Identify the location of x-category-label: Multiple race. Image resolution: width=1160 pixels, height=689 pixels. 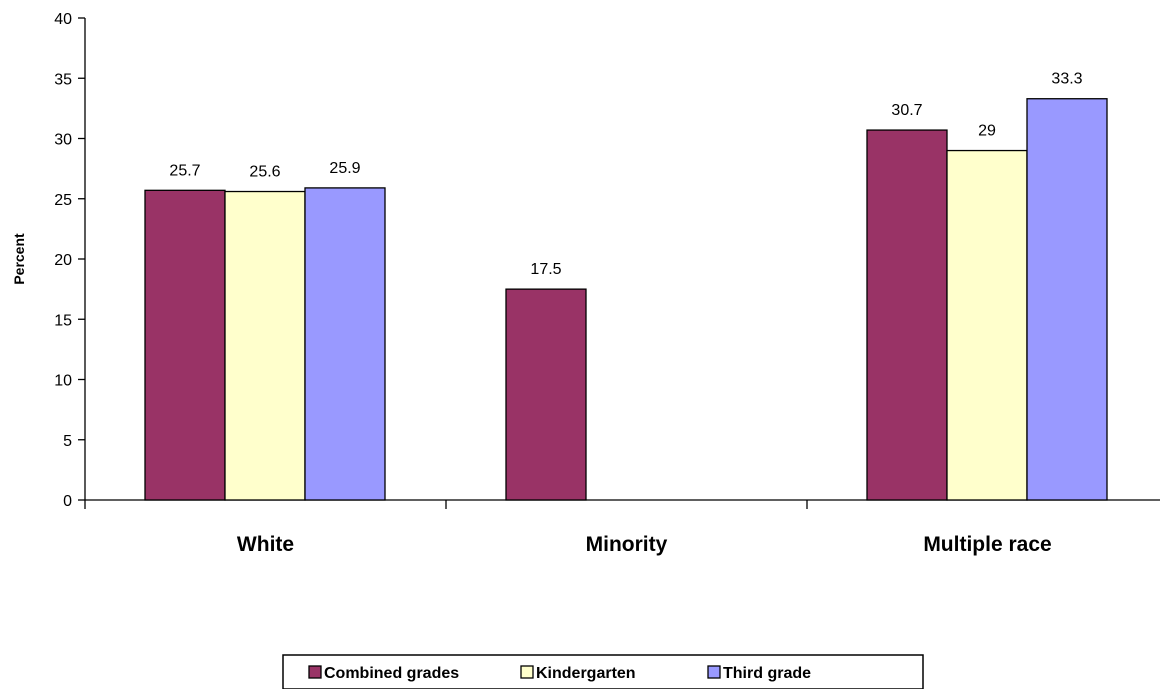
(987, 544).